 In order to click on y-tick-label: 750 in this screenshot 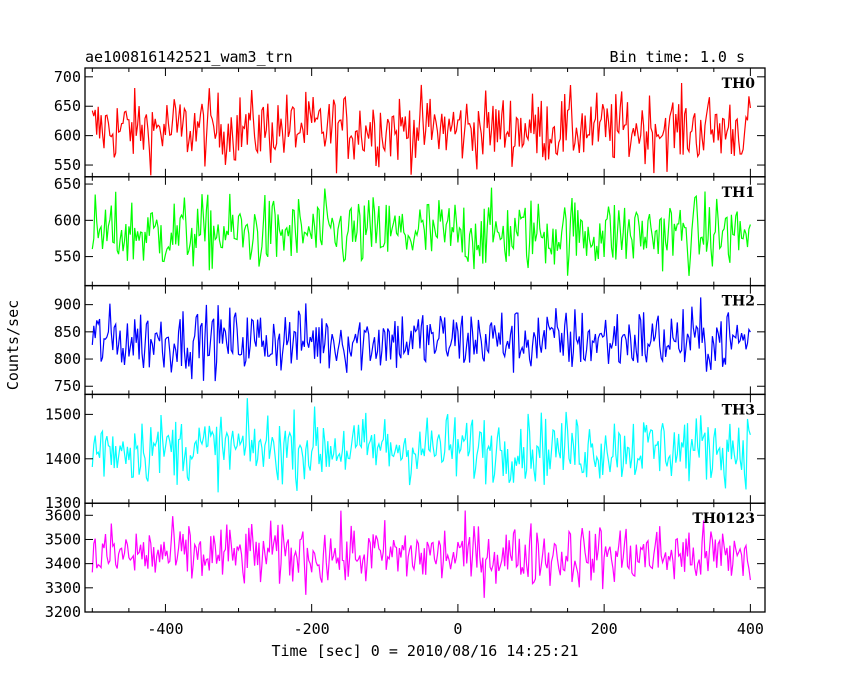, I will do `click(67, 386)`.